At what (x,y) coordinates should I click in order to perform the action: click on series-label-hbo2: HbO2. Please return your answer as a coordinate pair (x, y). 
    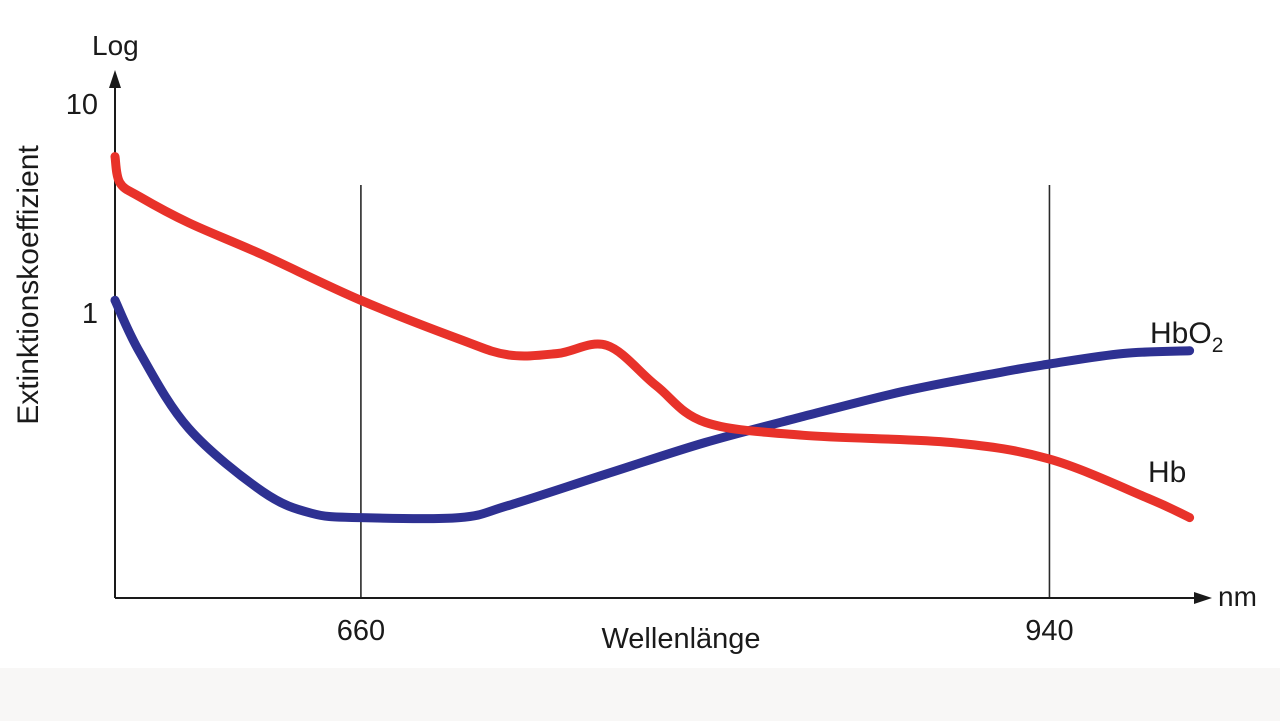
    Looking at the image, I should click on (1186, 337).